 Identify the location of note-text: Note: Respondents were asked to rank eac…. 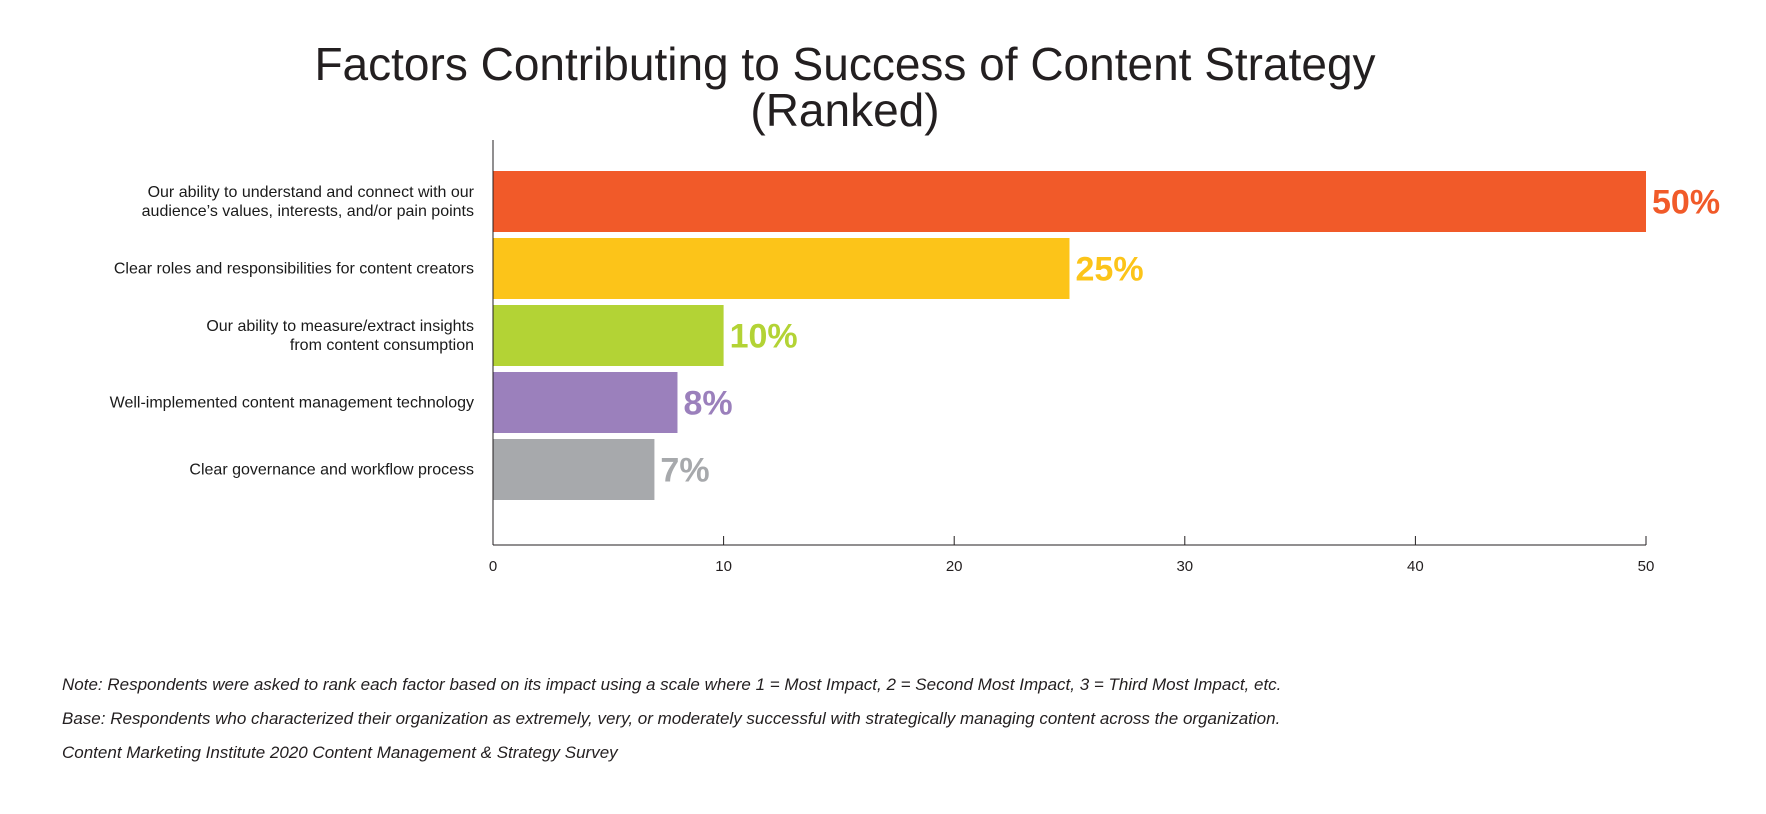
(672, 684).